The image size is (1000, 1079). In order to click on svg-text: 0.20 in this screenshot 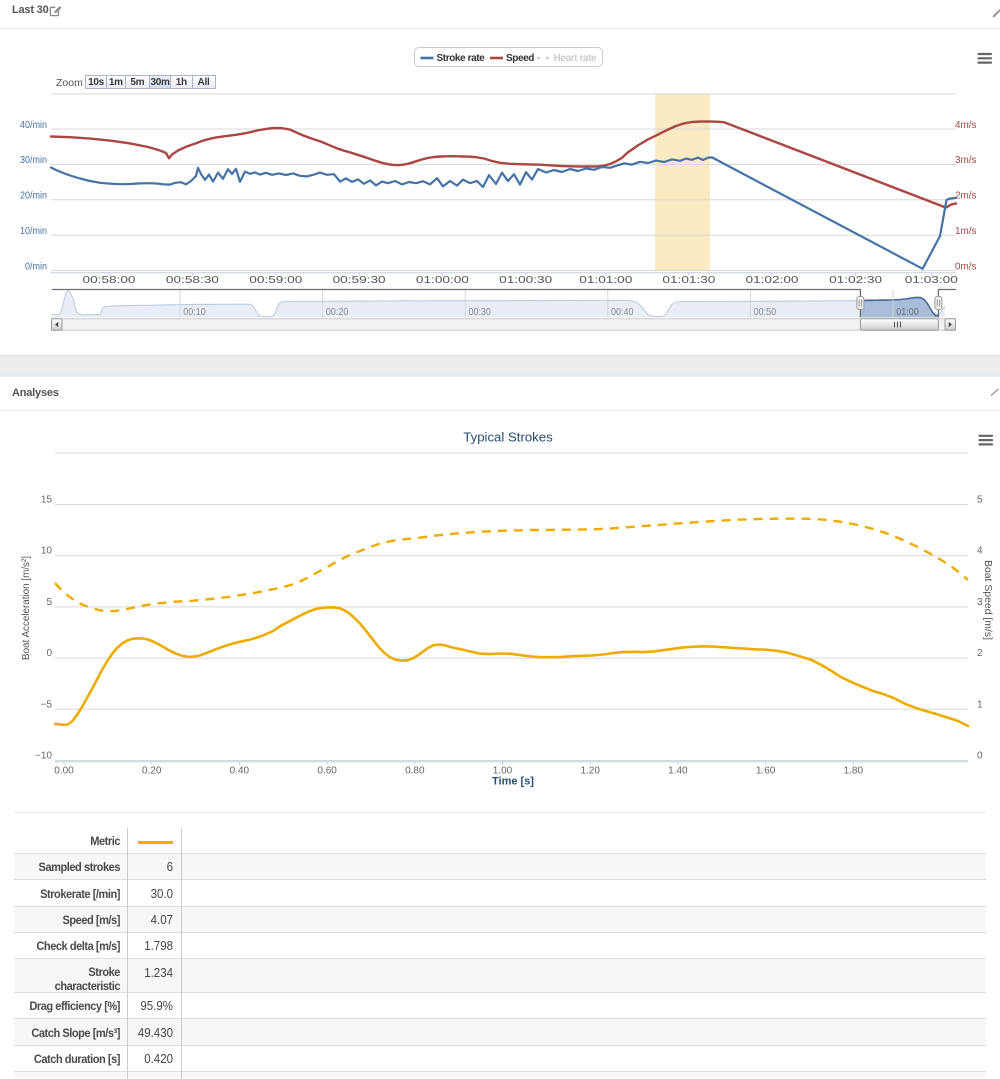, I will do `click(152, 771)`.